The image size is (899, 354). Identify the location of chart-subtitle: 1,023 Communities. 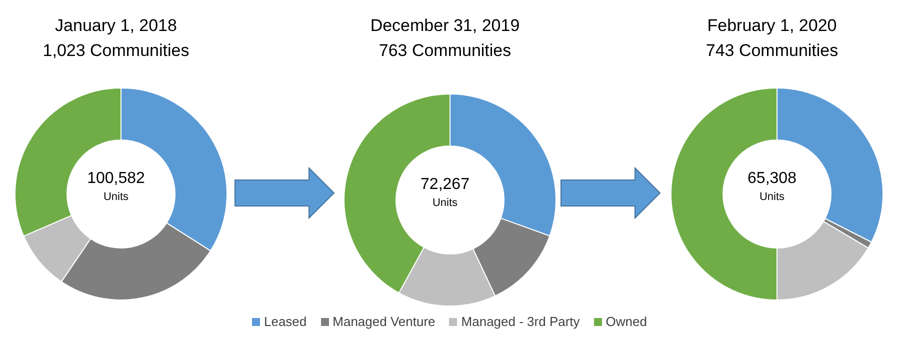
(116, 51).